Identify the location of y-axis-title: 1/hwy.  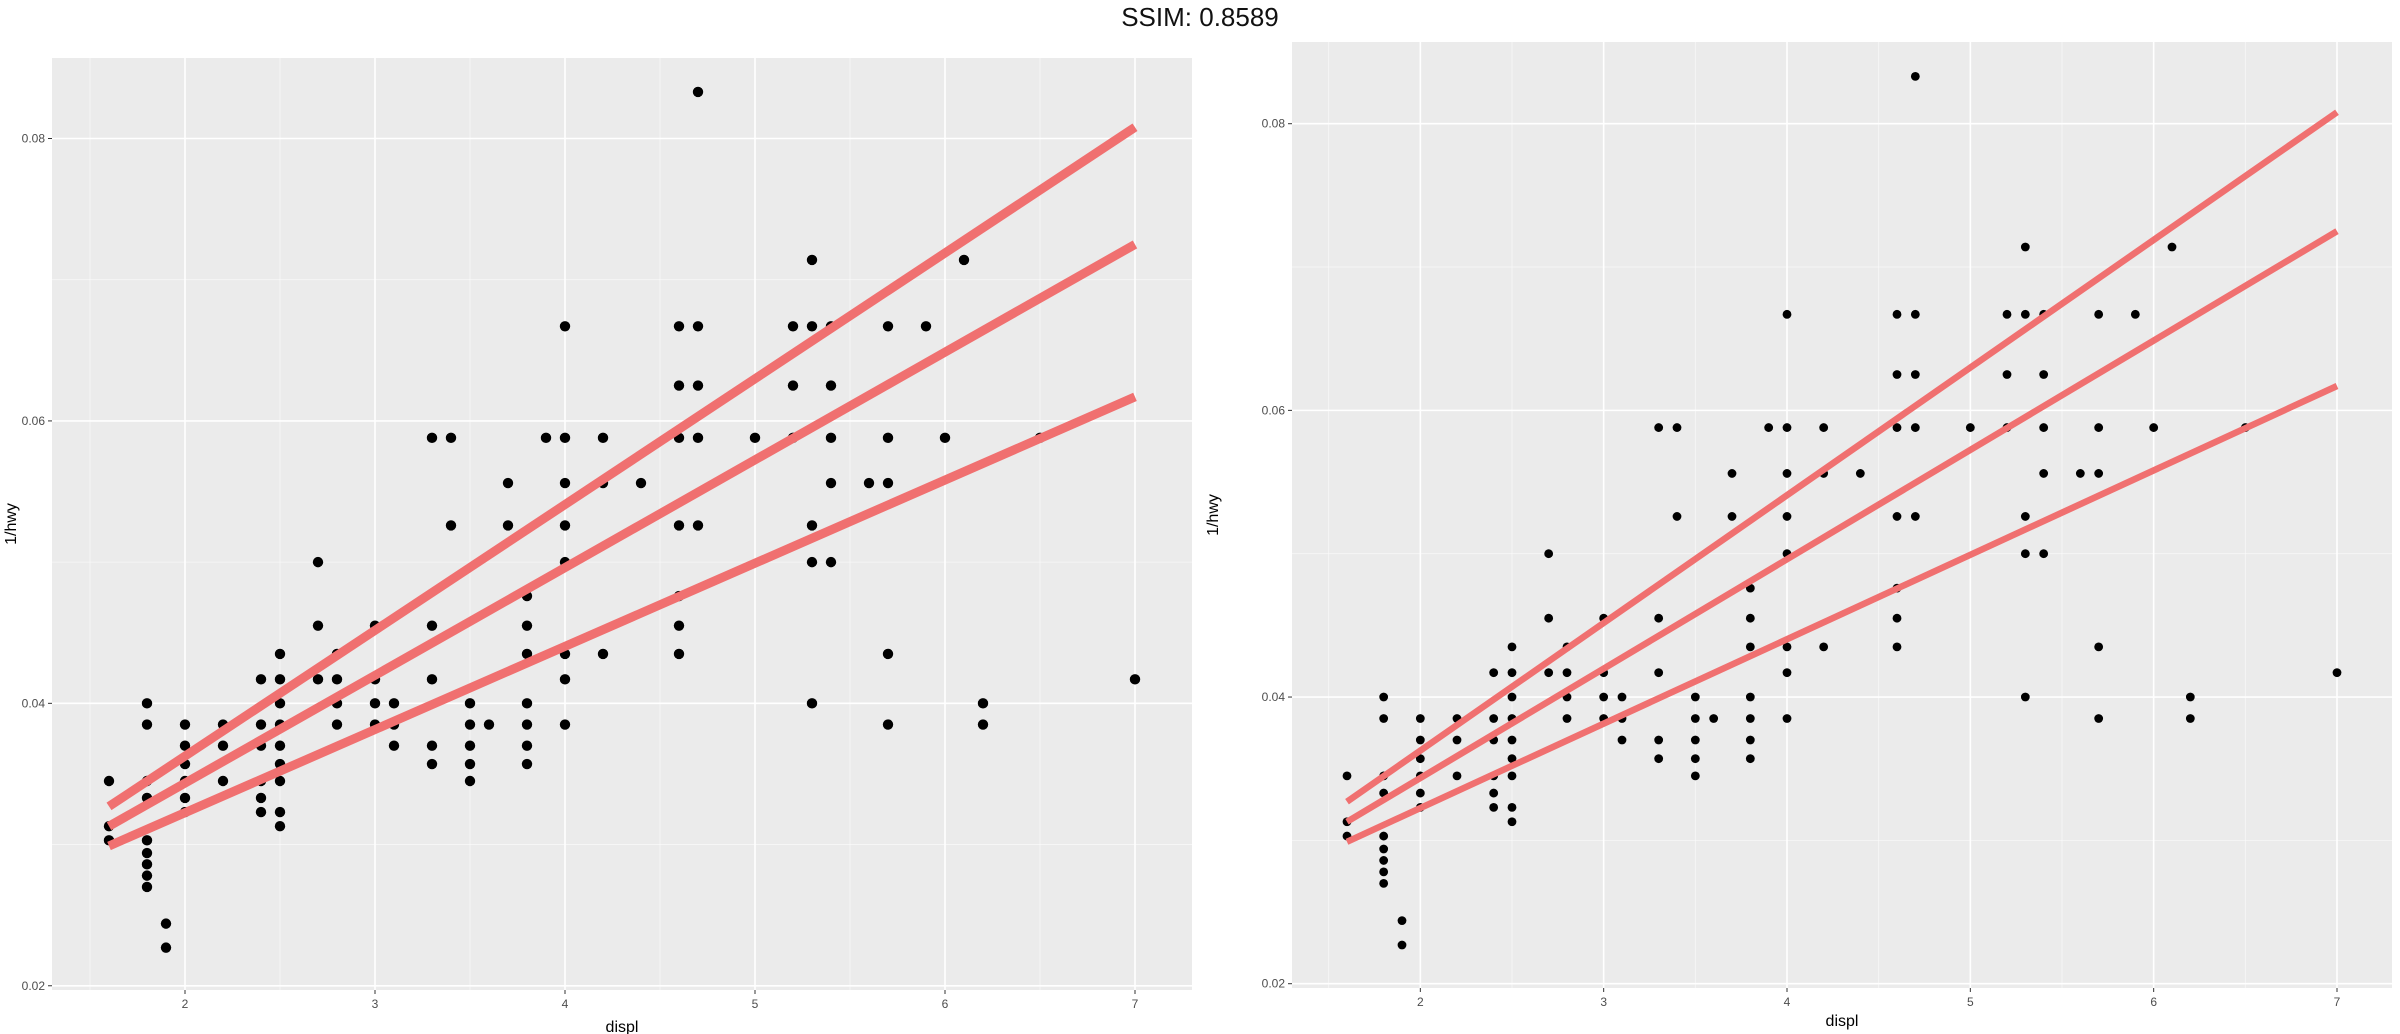
(1213, 515).